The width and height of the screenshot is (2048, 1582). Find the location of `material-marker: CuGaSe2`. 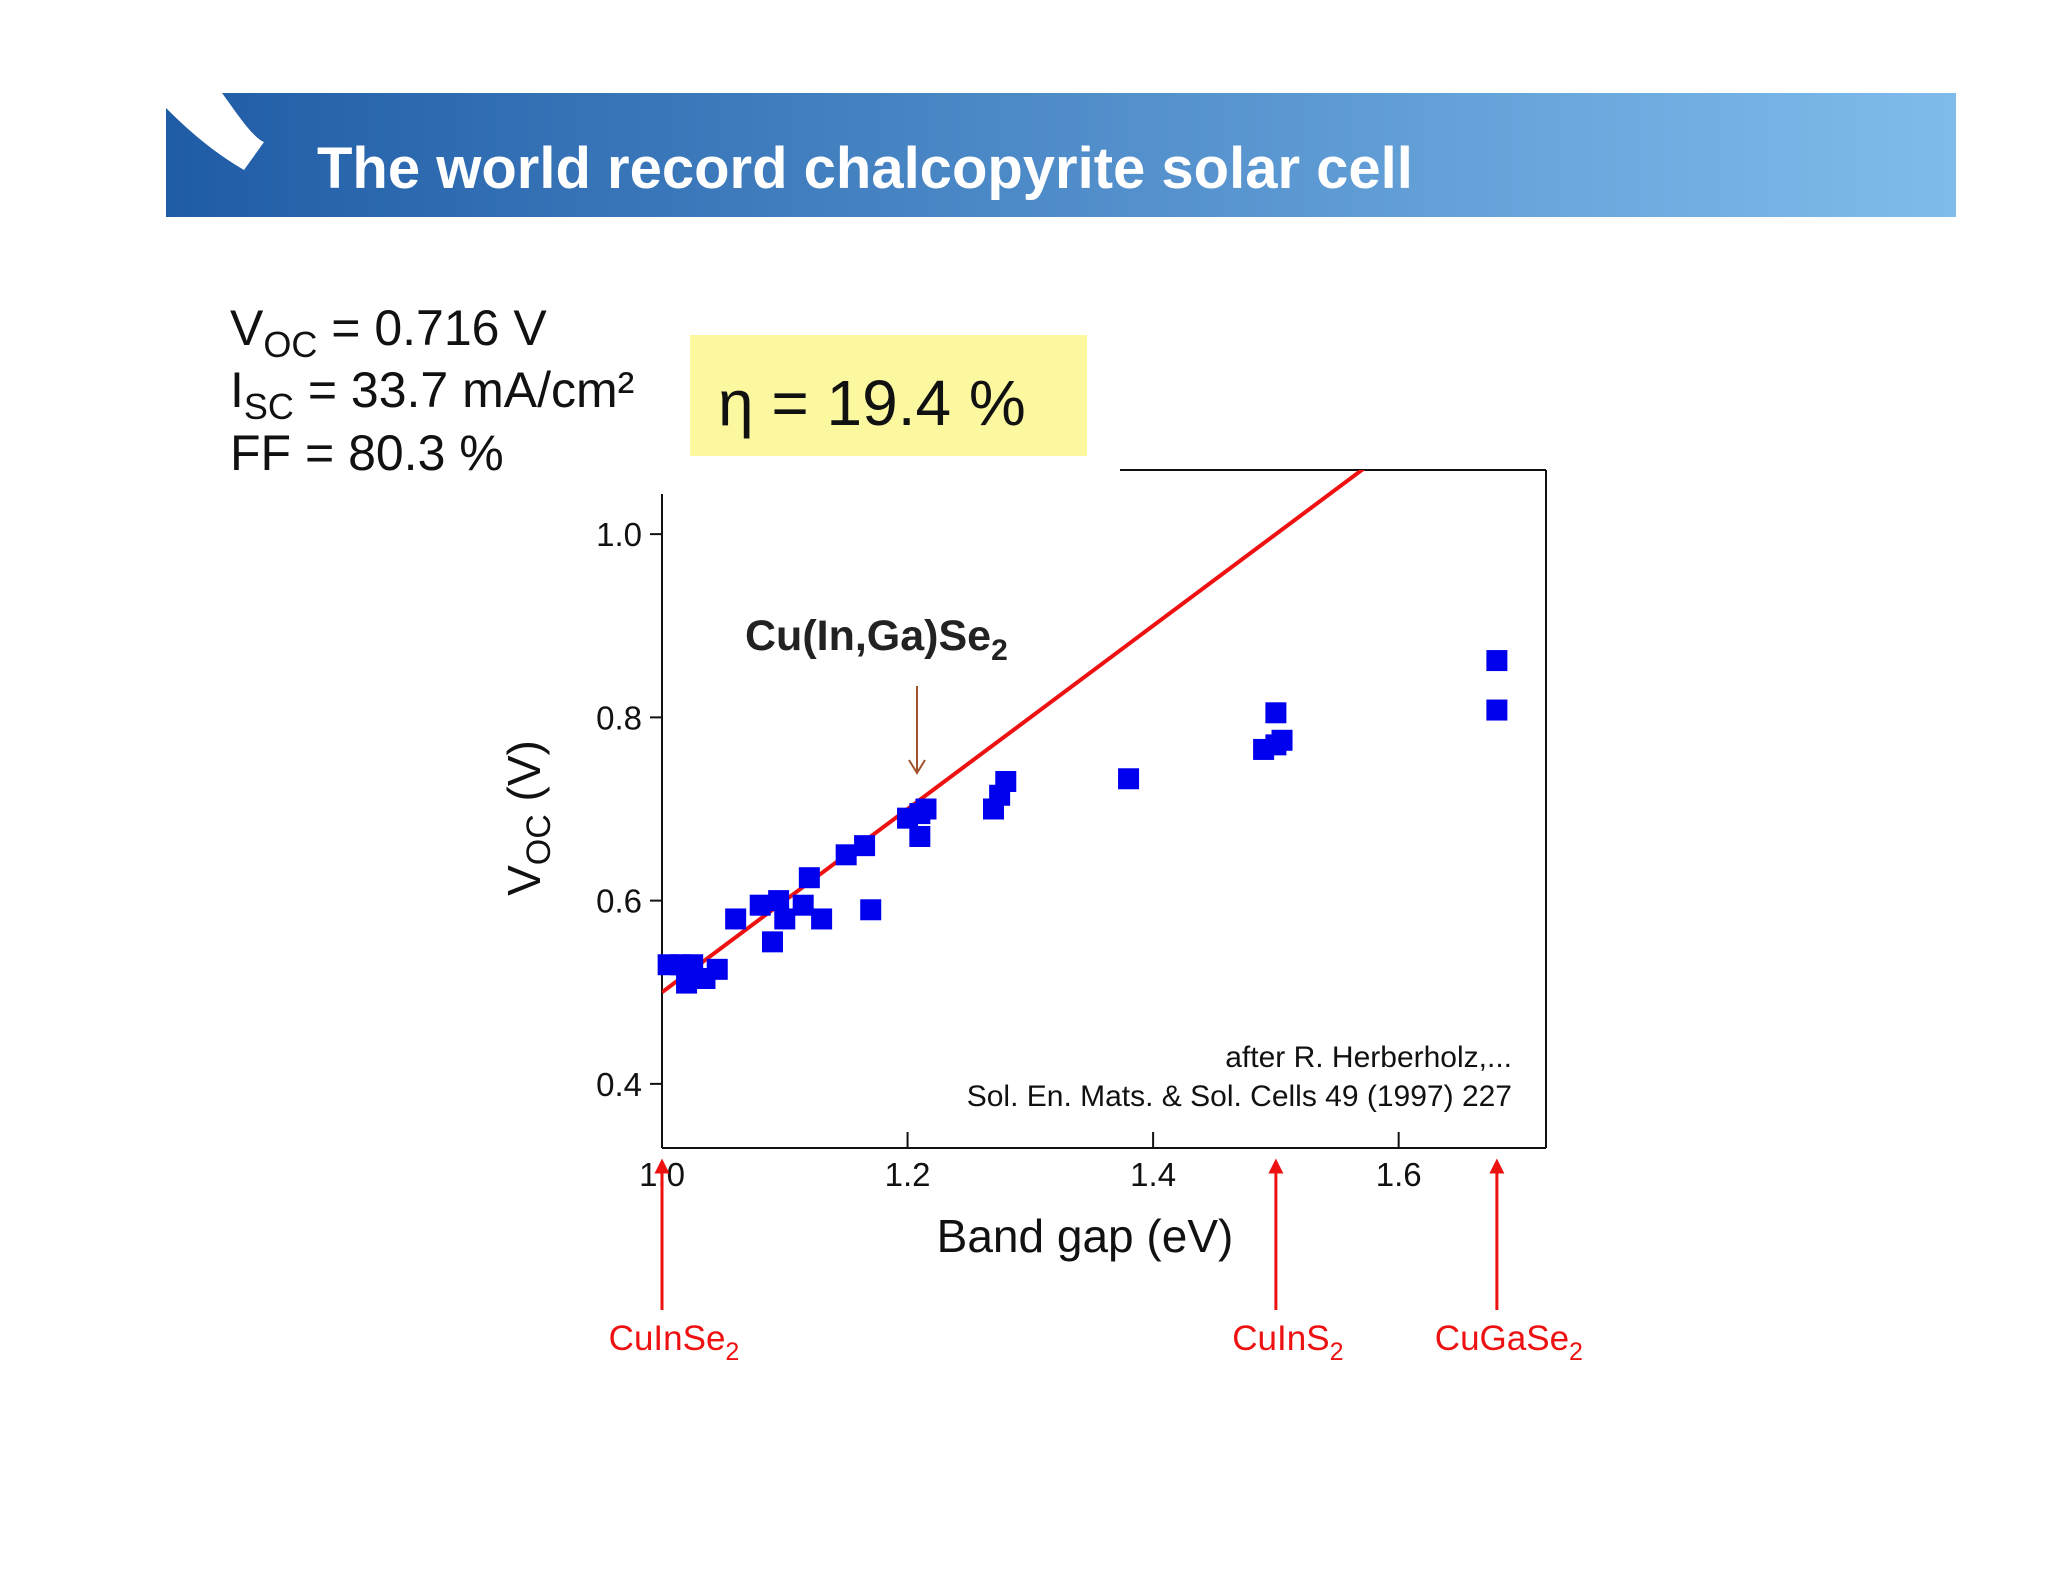

material-marker: CuGaSe2 is located at coordinates (1509, 1262).